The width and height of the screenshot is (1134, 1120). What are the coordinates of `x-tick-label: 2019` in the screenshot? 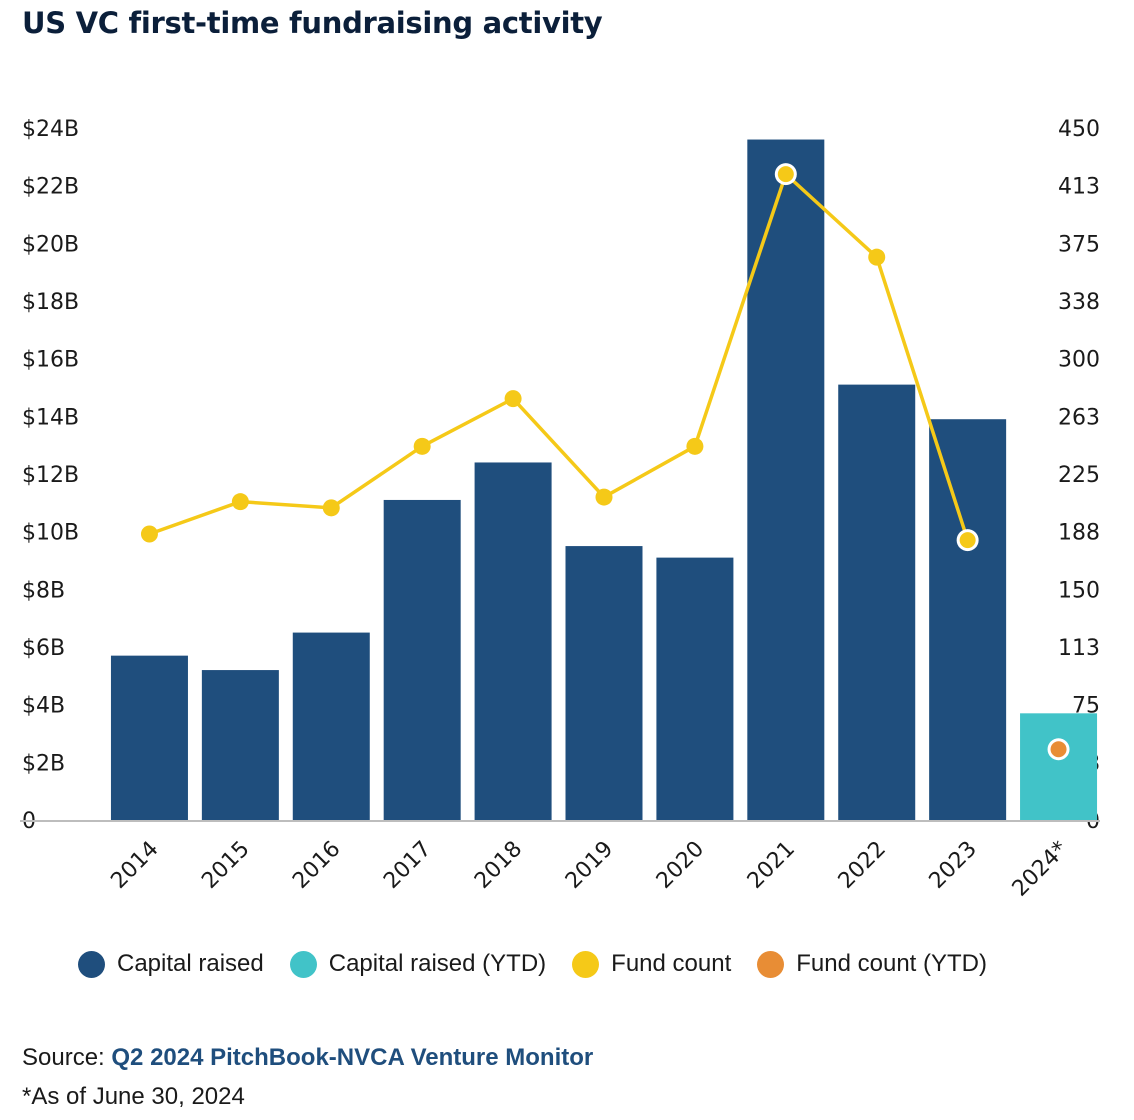 It's located at (589, 865).